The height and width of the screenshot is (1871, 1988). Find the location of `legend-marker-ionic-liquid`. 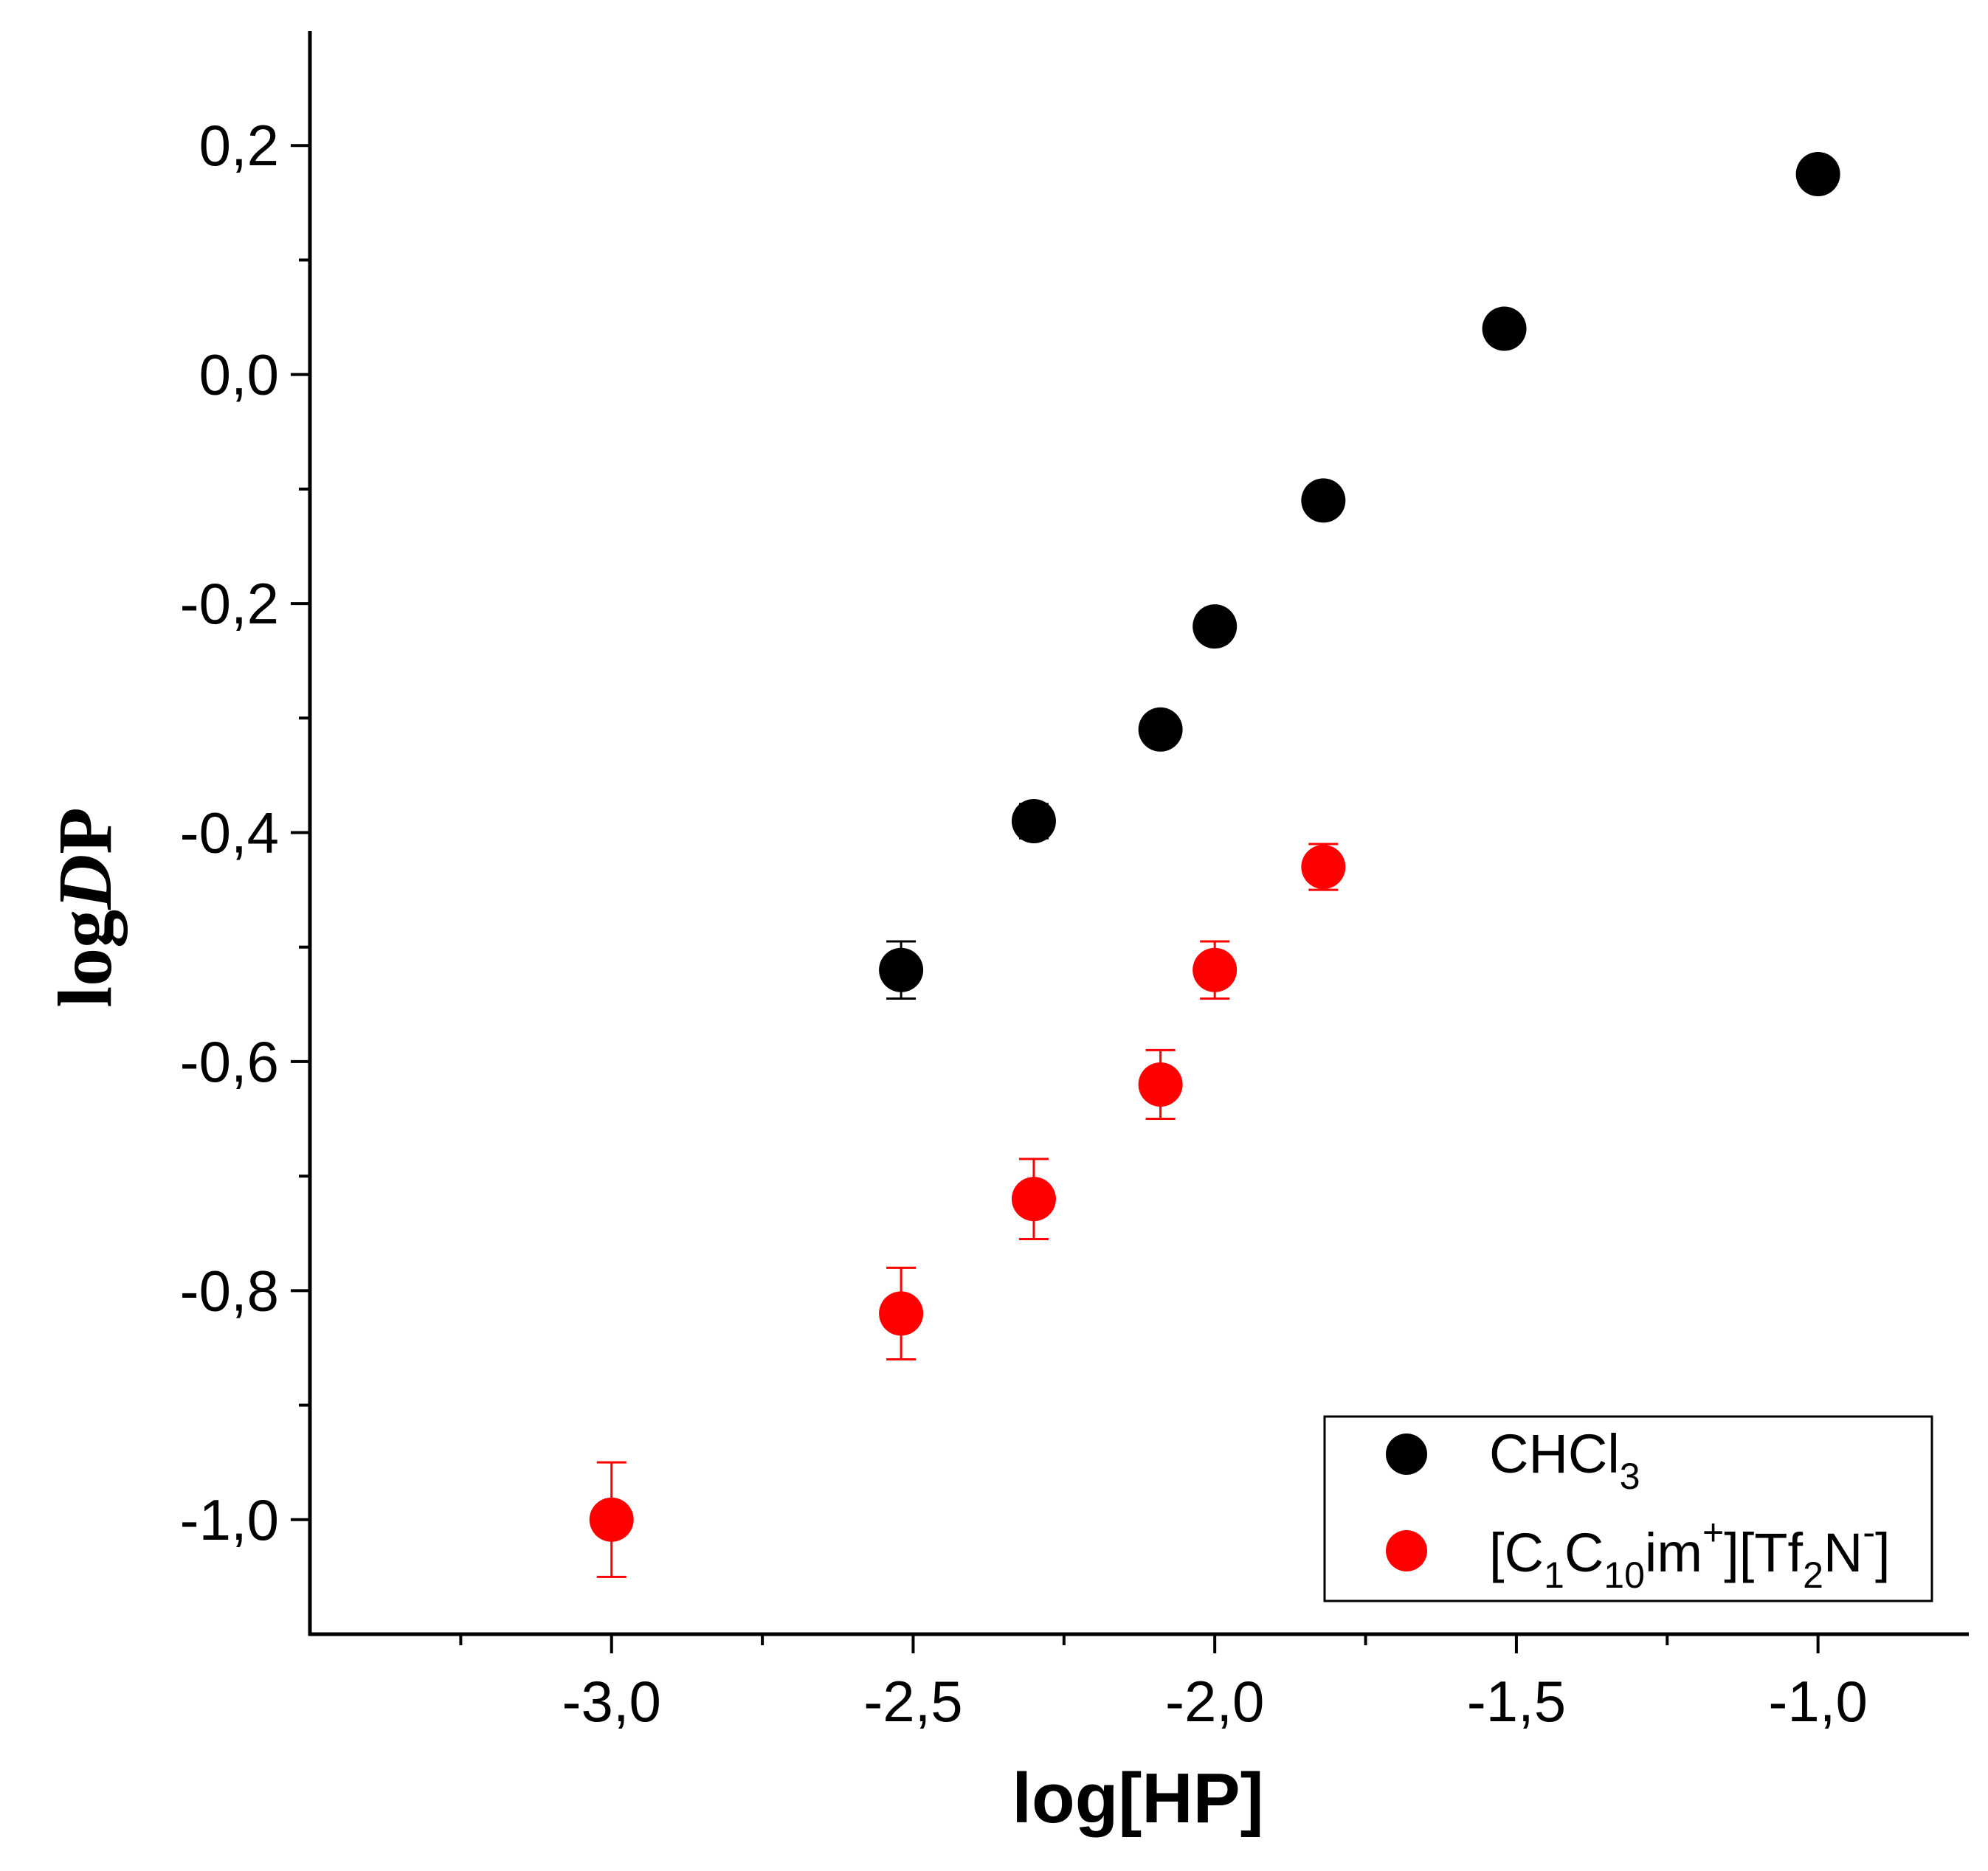

legend-marker-ionic-liquid is located at coordinates (1406, 1550).